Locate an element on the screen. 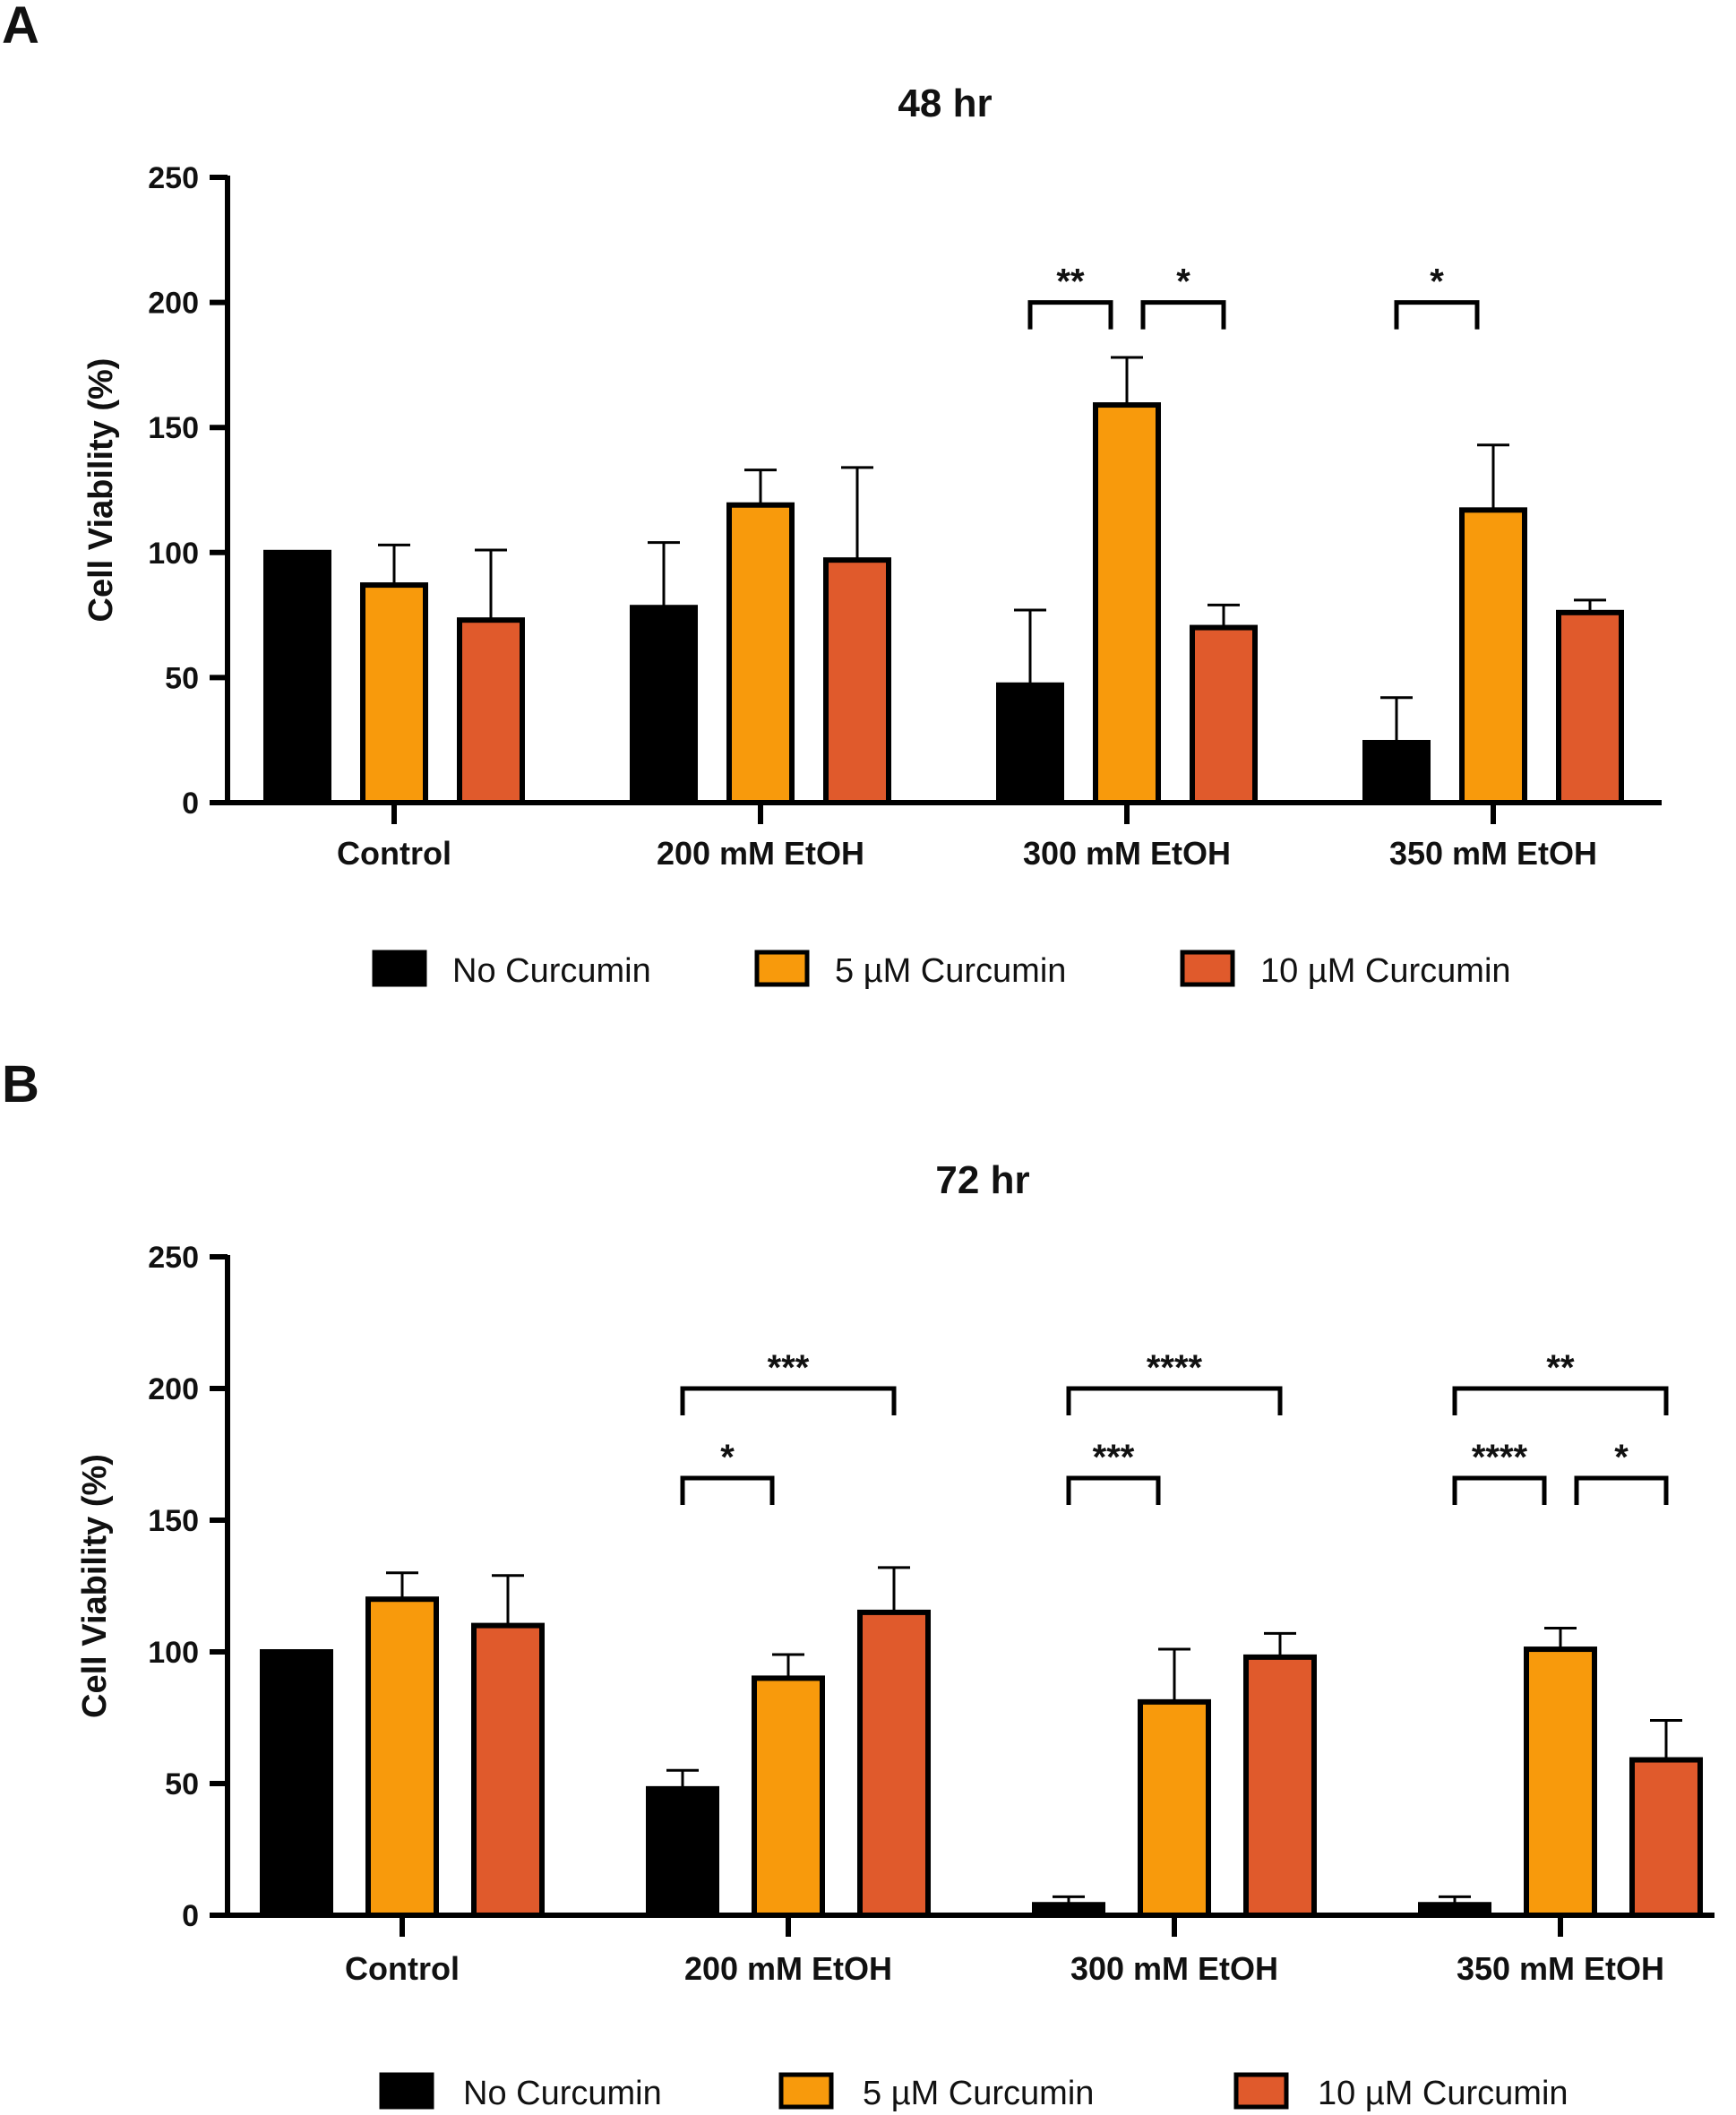 Image resolution: width=1736 pixels, height=2115 pixels. panel-letter-b: B is located at coordinates (20, 1084).